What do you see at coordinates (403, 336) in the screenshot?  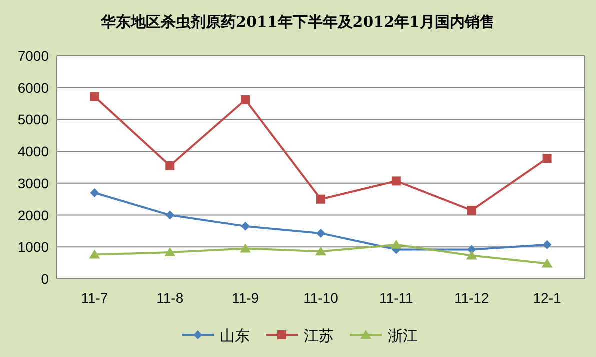 I see `legend-label: 浙江` at bounding box center [403, 336].